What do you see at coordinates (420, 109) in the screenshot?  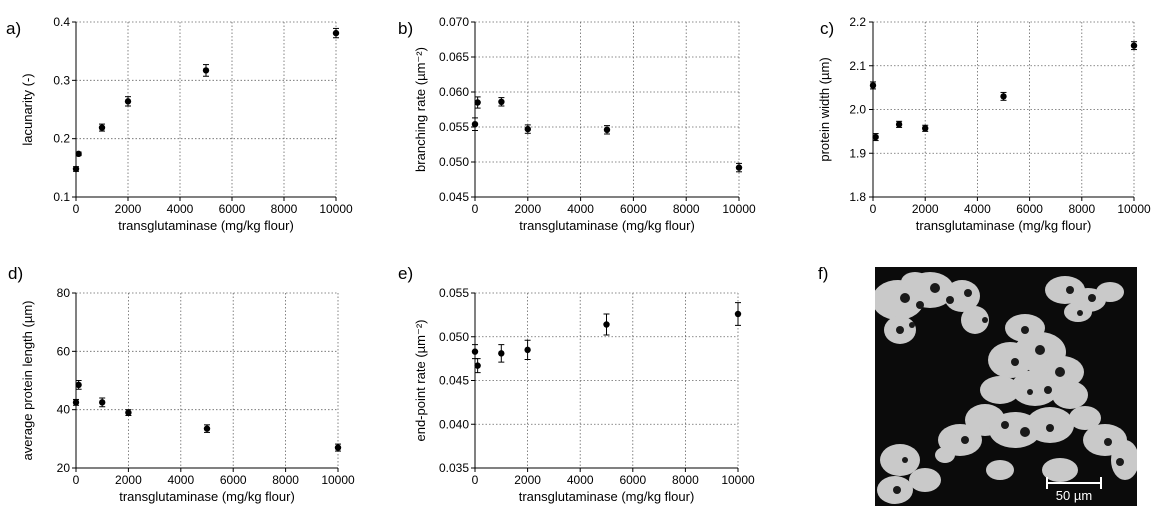 I see `y-axis-title: branching rate (µm⁻²)` at bounding box center [420, 109].